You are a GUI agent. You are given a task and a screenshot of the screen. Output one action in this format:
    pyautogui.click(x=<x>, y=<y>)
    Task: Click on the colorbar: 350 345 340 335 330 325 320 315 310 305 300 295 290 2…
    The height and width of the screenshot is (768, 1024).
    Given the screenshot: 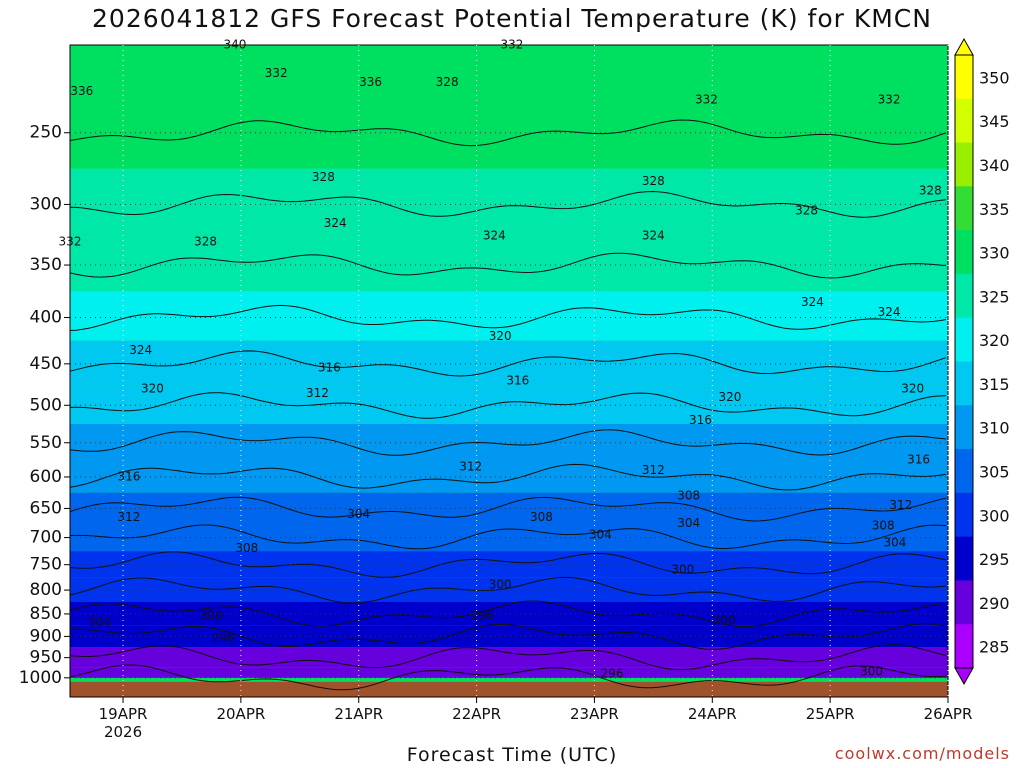 What is the action you would take?
    pyautogui.click(x=982, y=361)
    